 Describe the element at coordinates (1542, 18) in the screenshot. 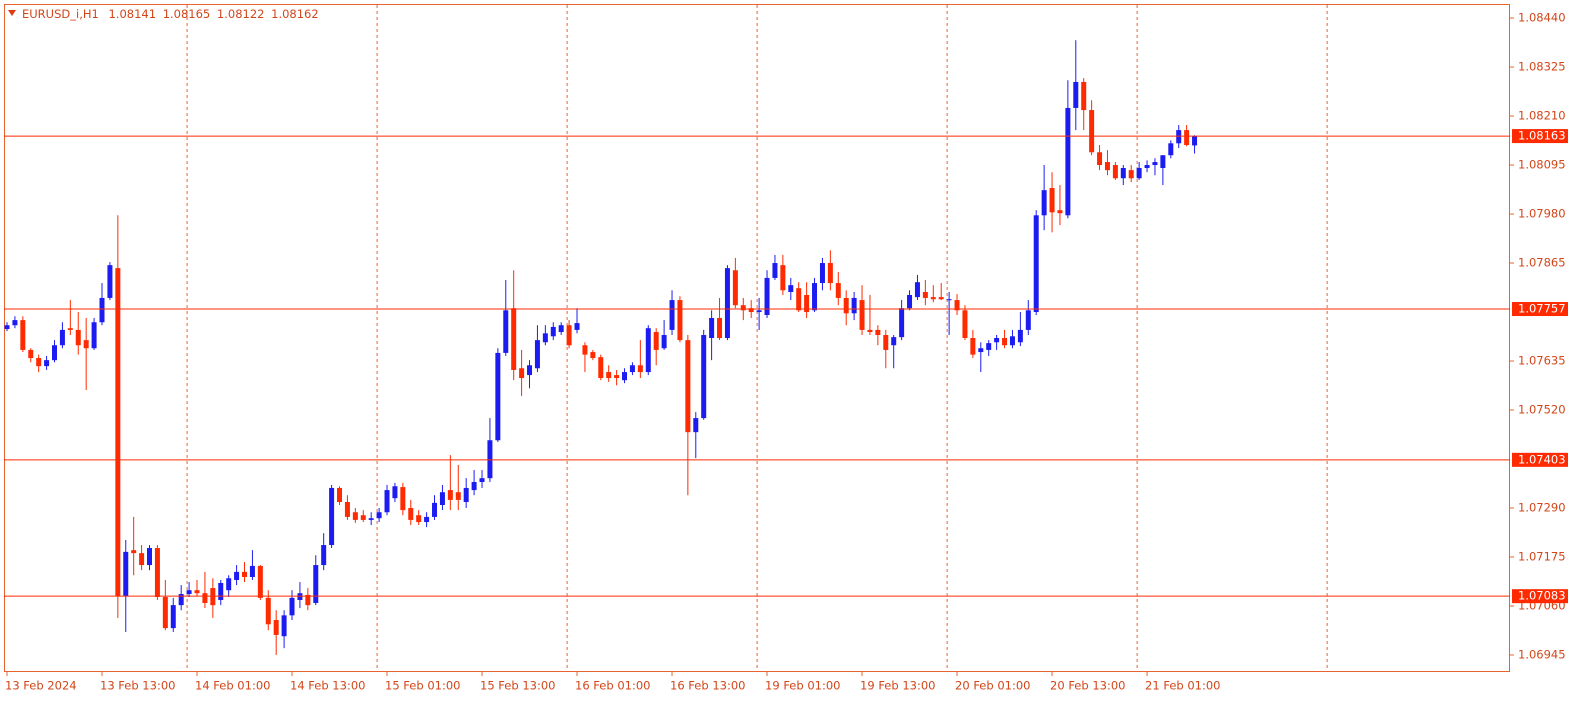

I see `y-tick-label: 1.08440` at that location.